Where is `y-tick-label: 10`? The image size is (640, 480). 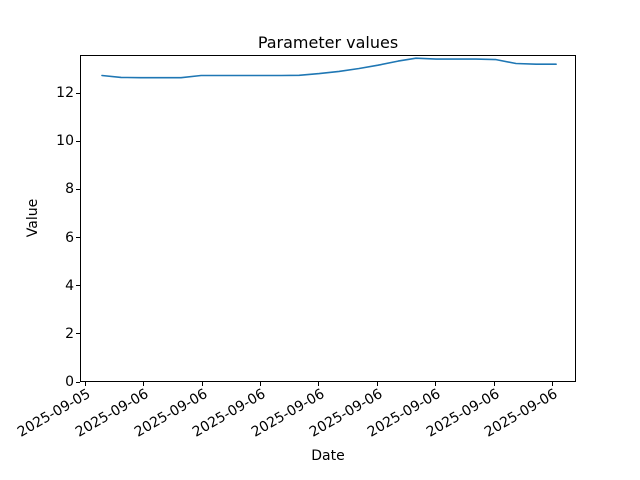 y-tick-label: 10 is located at coordinates (65, 141).